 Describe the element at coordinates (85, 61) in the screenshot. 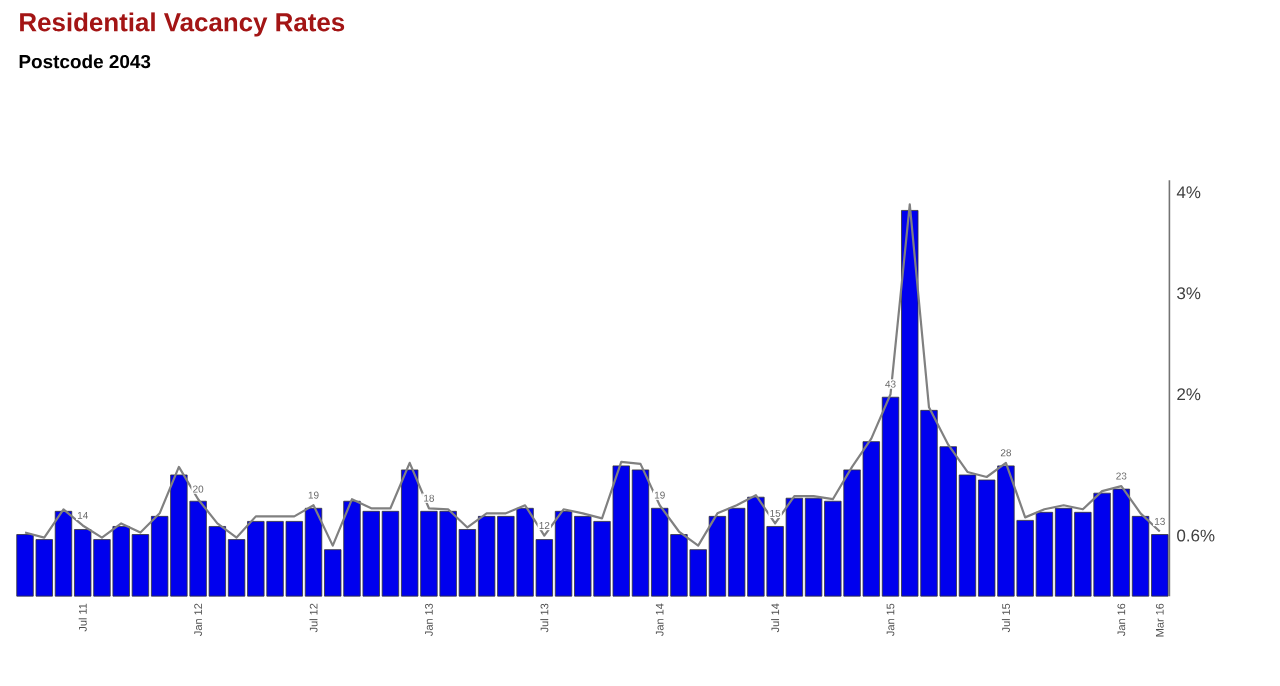

I see `chart-subtitle: Postcode 2043` at that location.